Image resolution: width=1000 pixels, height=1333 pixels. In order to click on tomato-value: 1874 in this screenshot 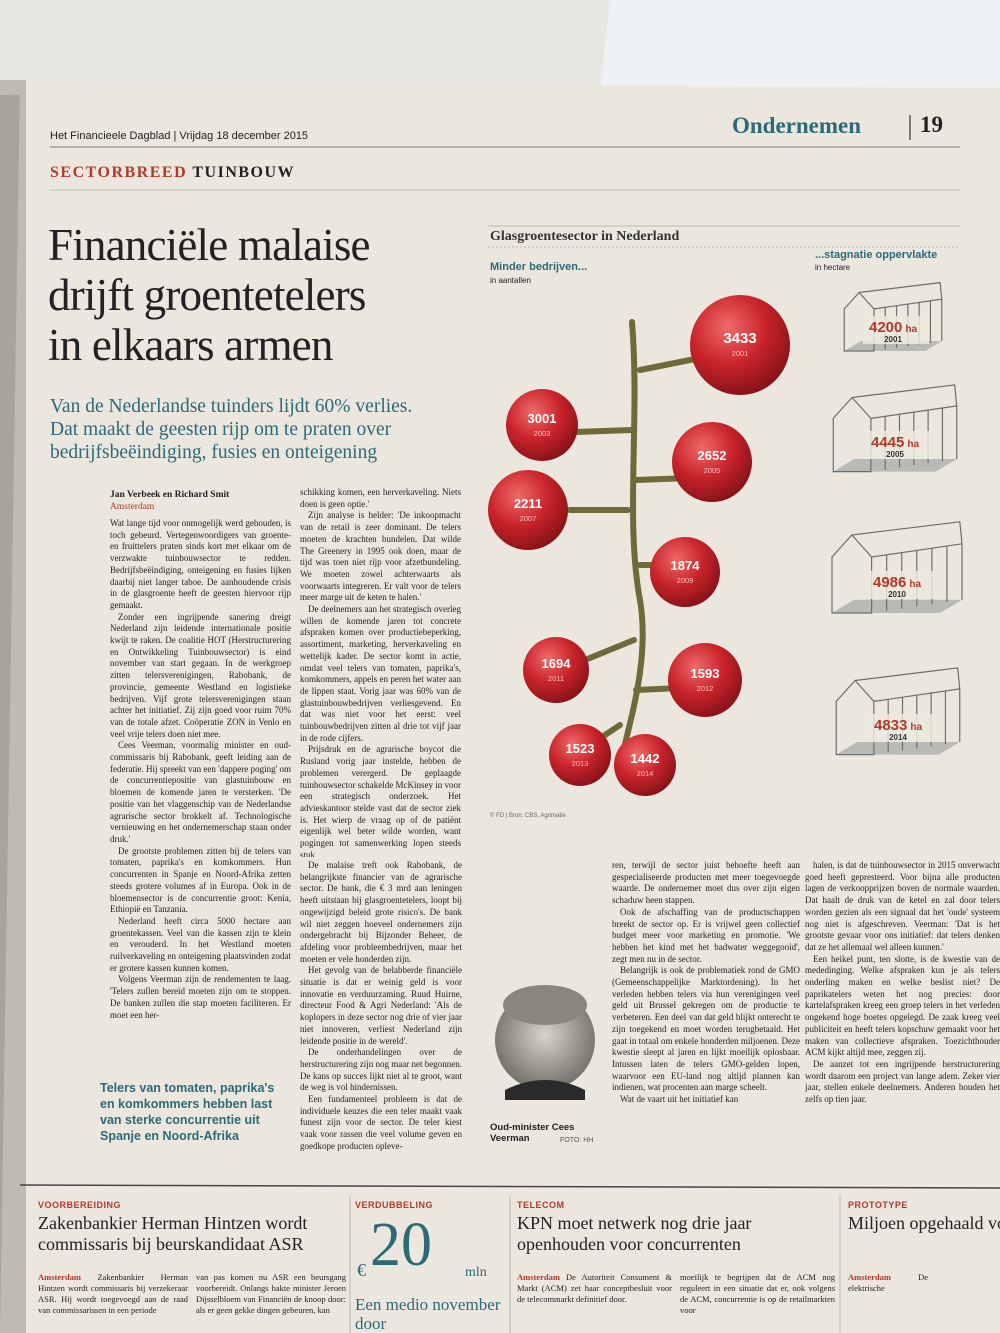, I will do `click(686, 565)`.